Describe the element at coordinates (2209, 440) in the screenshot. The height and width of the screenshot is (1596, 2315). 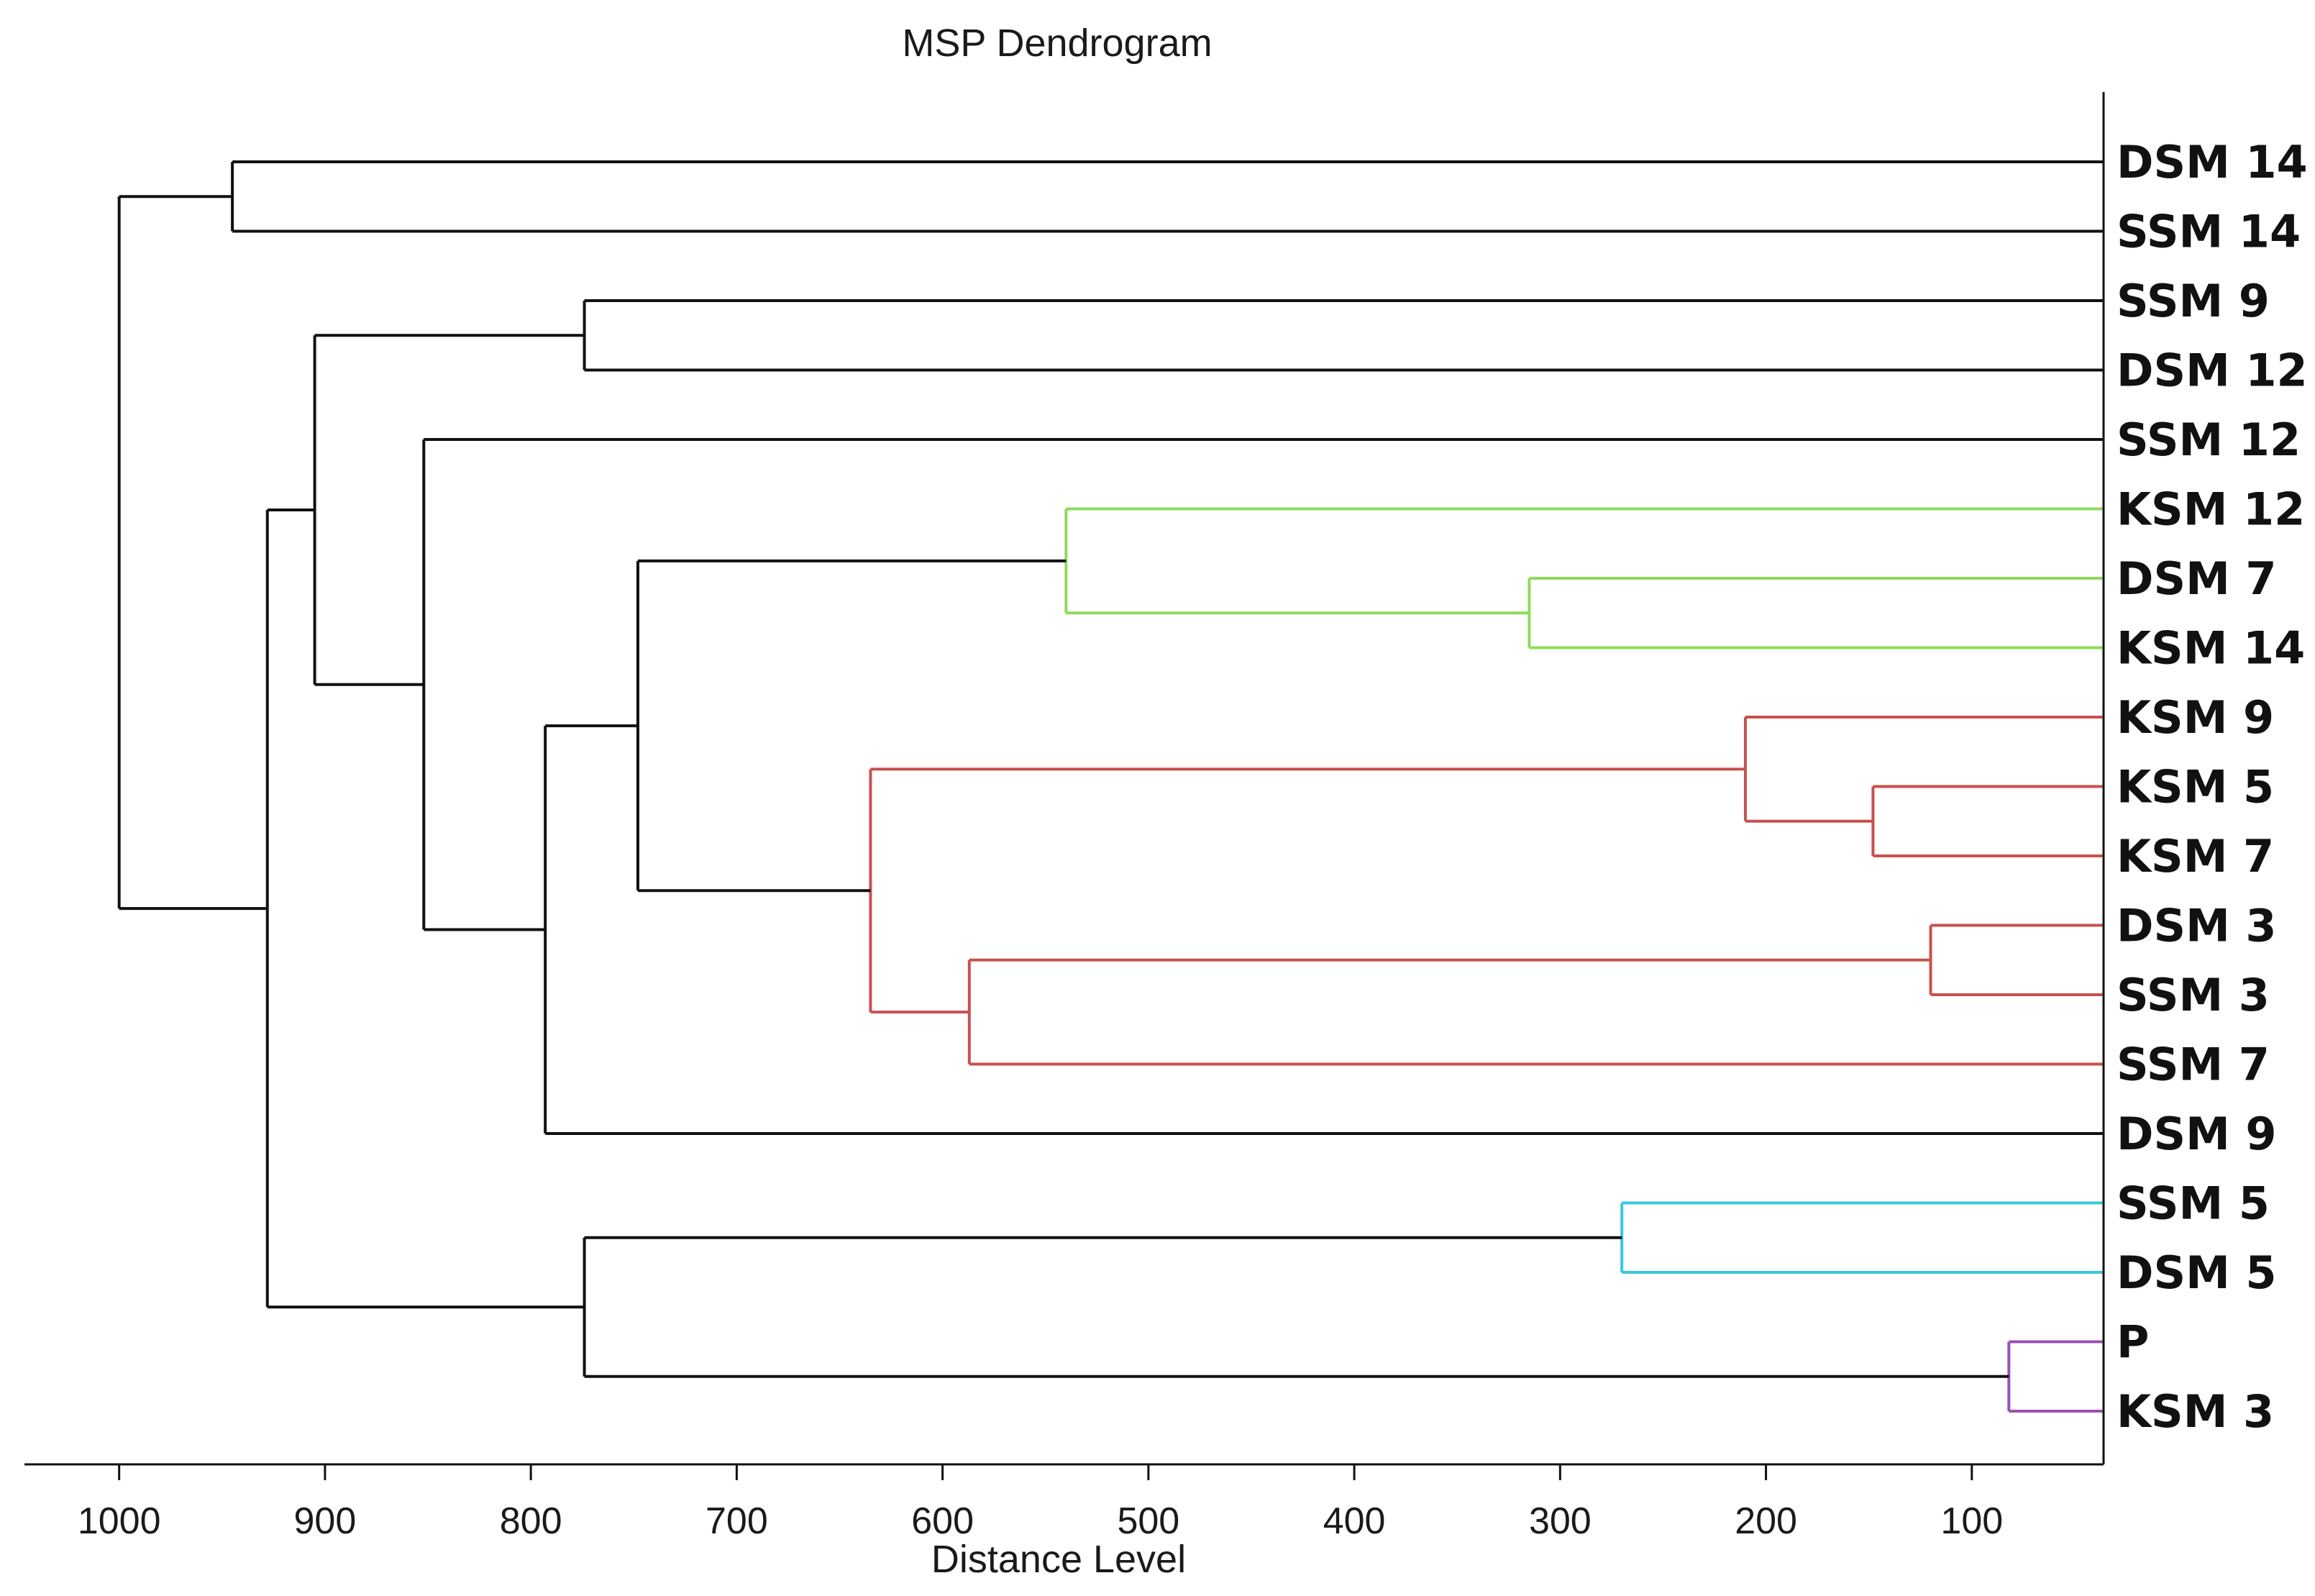
I see `leaf-label-ssm-12: SSM 12` at that location.